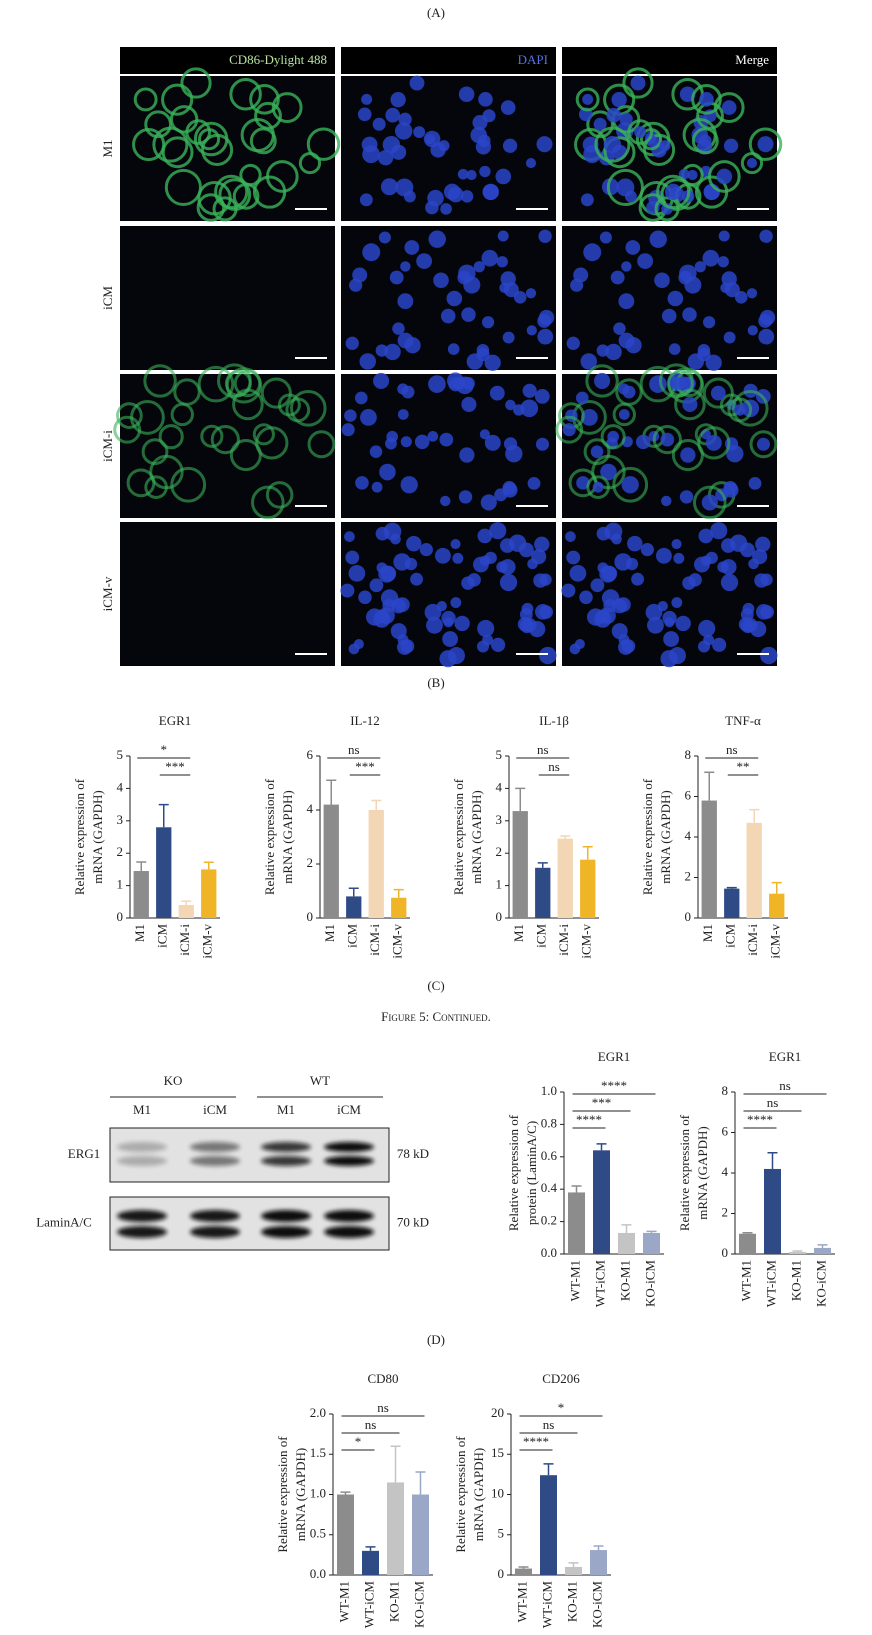  What do you see at coordinates (227, 298) in the screenshot?
I see `micrograph` at bounding box center [227, 298].